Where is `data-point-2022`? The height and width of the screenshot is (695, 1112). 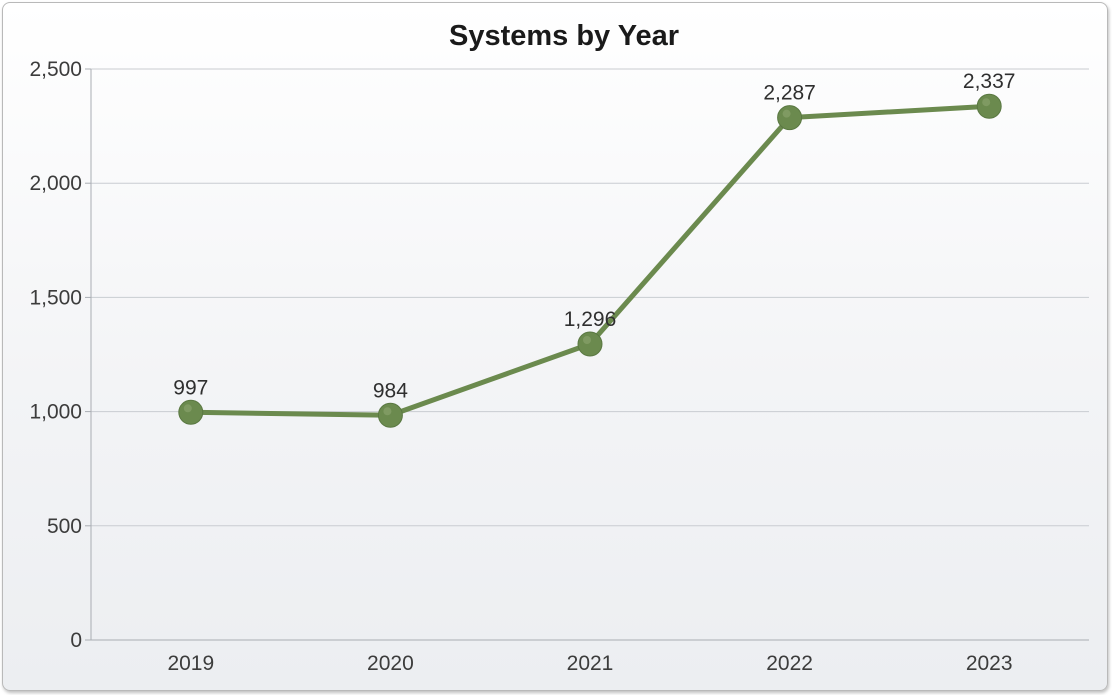 data-point-2022 is located at coordinates (790, 118).